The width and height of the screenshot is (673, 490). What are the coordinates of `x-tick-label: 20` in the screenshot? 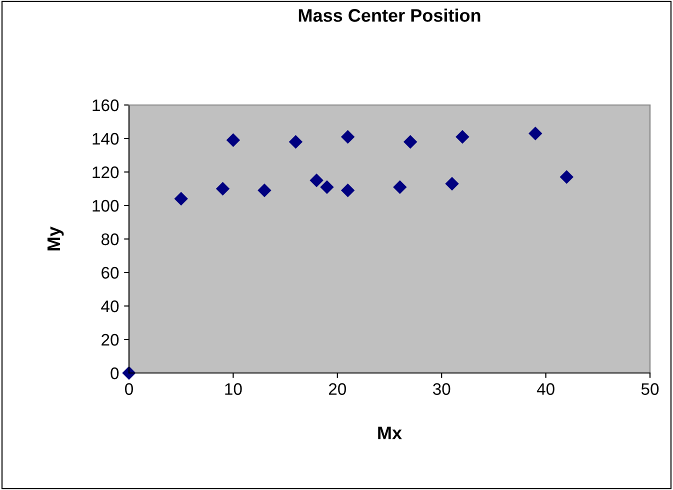 It's located at (337, 389).